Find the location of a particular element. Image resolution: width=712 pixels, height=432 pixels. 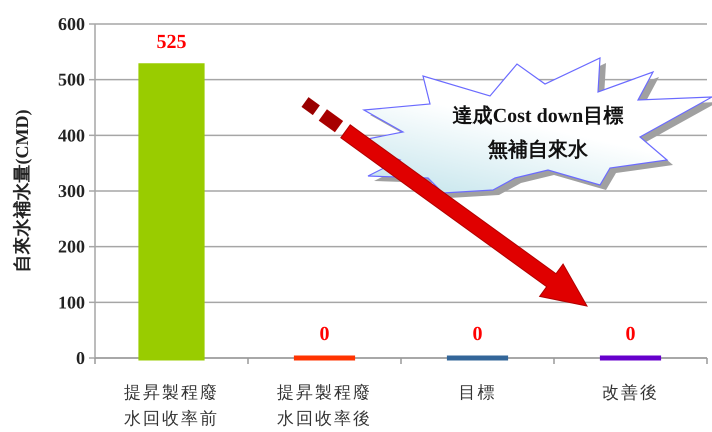

y-tick-label: 0 is located at coordinates (80, 358).